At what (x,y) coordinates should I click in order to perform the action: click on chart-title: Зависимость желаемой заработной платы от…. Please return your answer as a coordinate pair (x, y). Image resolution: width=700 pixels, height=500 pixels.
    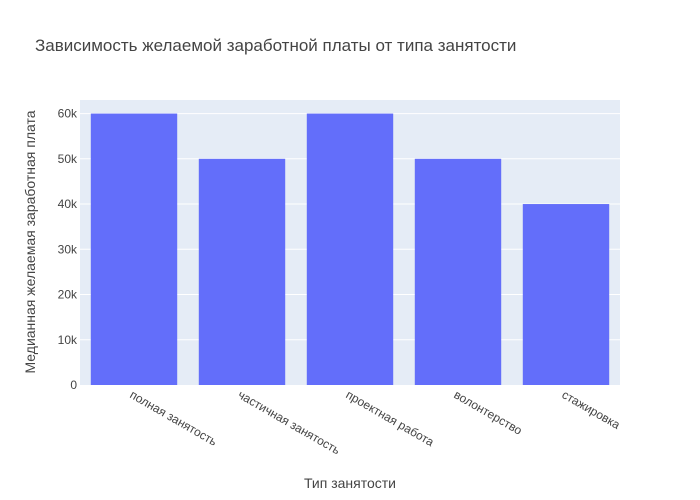
    Looking at the image, I should click on (275, 45).